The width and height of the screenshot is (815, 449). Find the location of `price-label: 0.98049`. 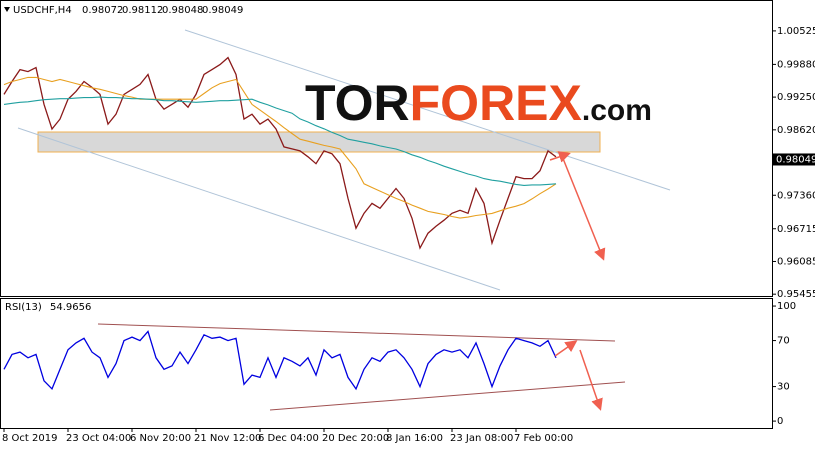

price-label: 0.98049 is located at coordinates (795, 159).